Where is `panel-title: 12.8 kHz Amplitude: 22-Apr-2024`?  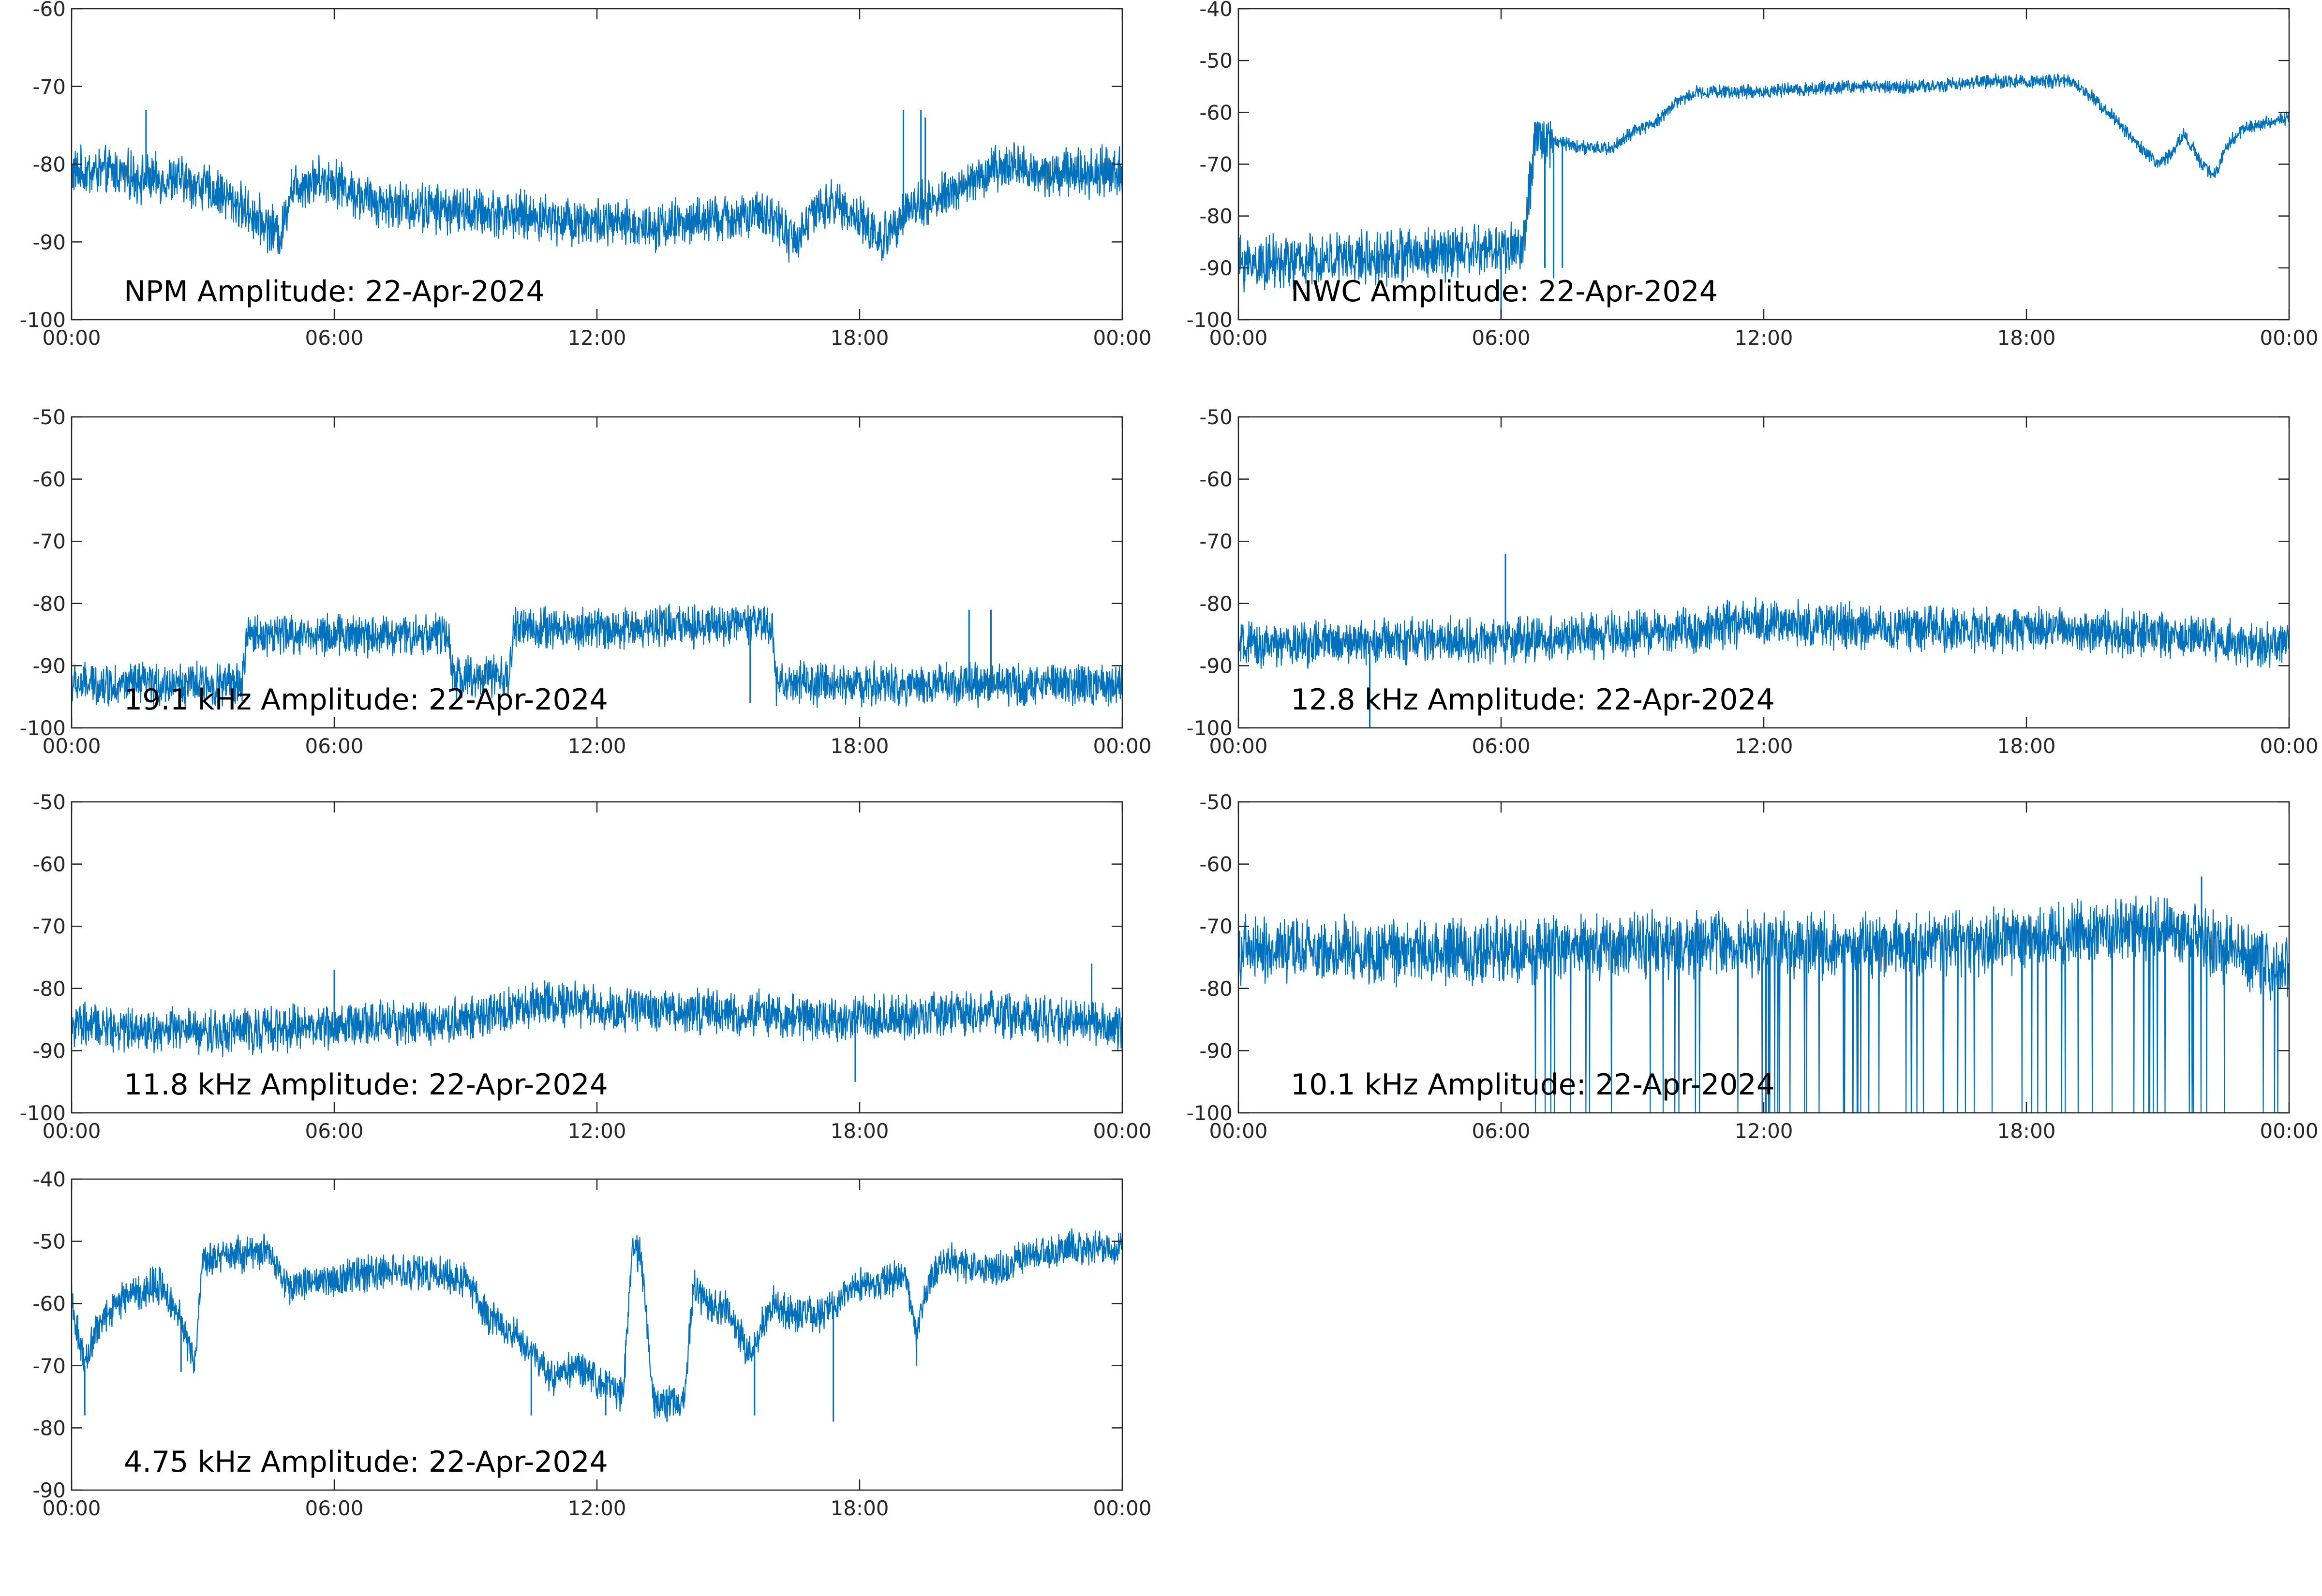
panel-title: 12.8 kHz Amplitude: 22-Apr-2024 is located at coordinates (1533, 700).